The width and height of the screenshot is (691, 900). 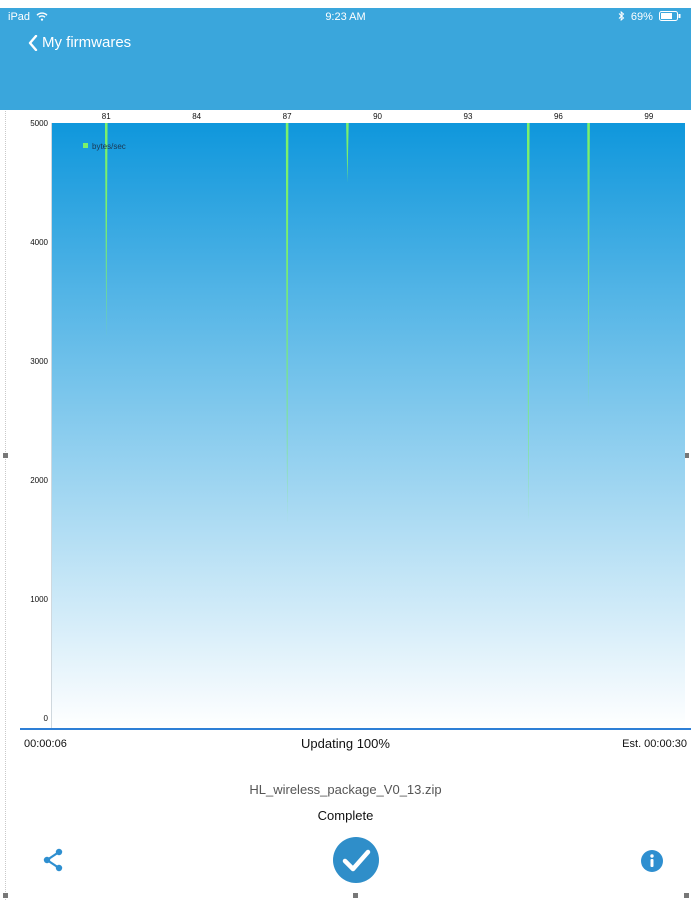 What do you see at coordinates (345, 68) in the screenshot?
I see `nav-bar: My firmwares` at bounding box center [345, 68].